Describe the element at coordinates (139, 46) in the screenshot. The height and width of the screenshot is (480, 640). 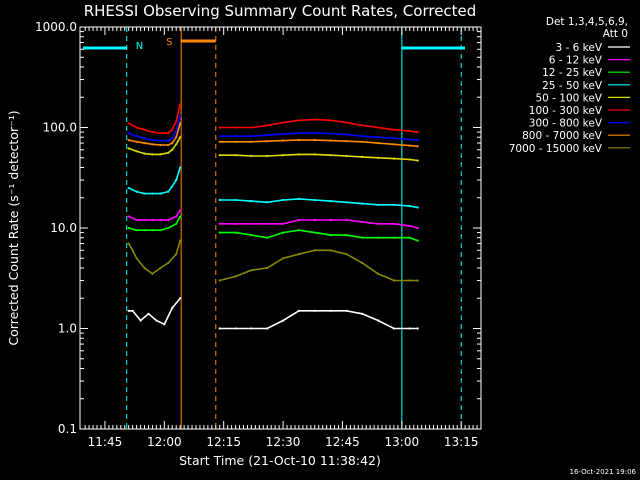
I see `night-label: N` at that location.